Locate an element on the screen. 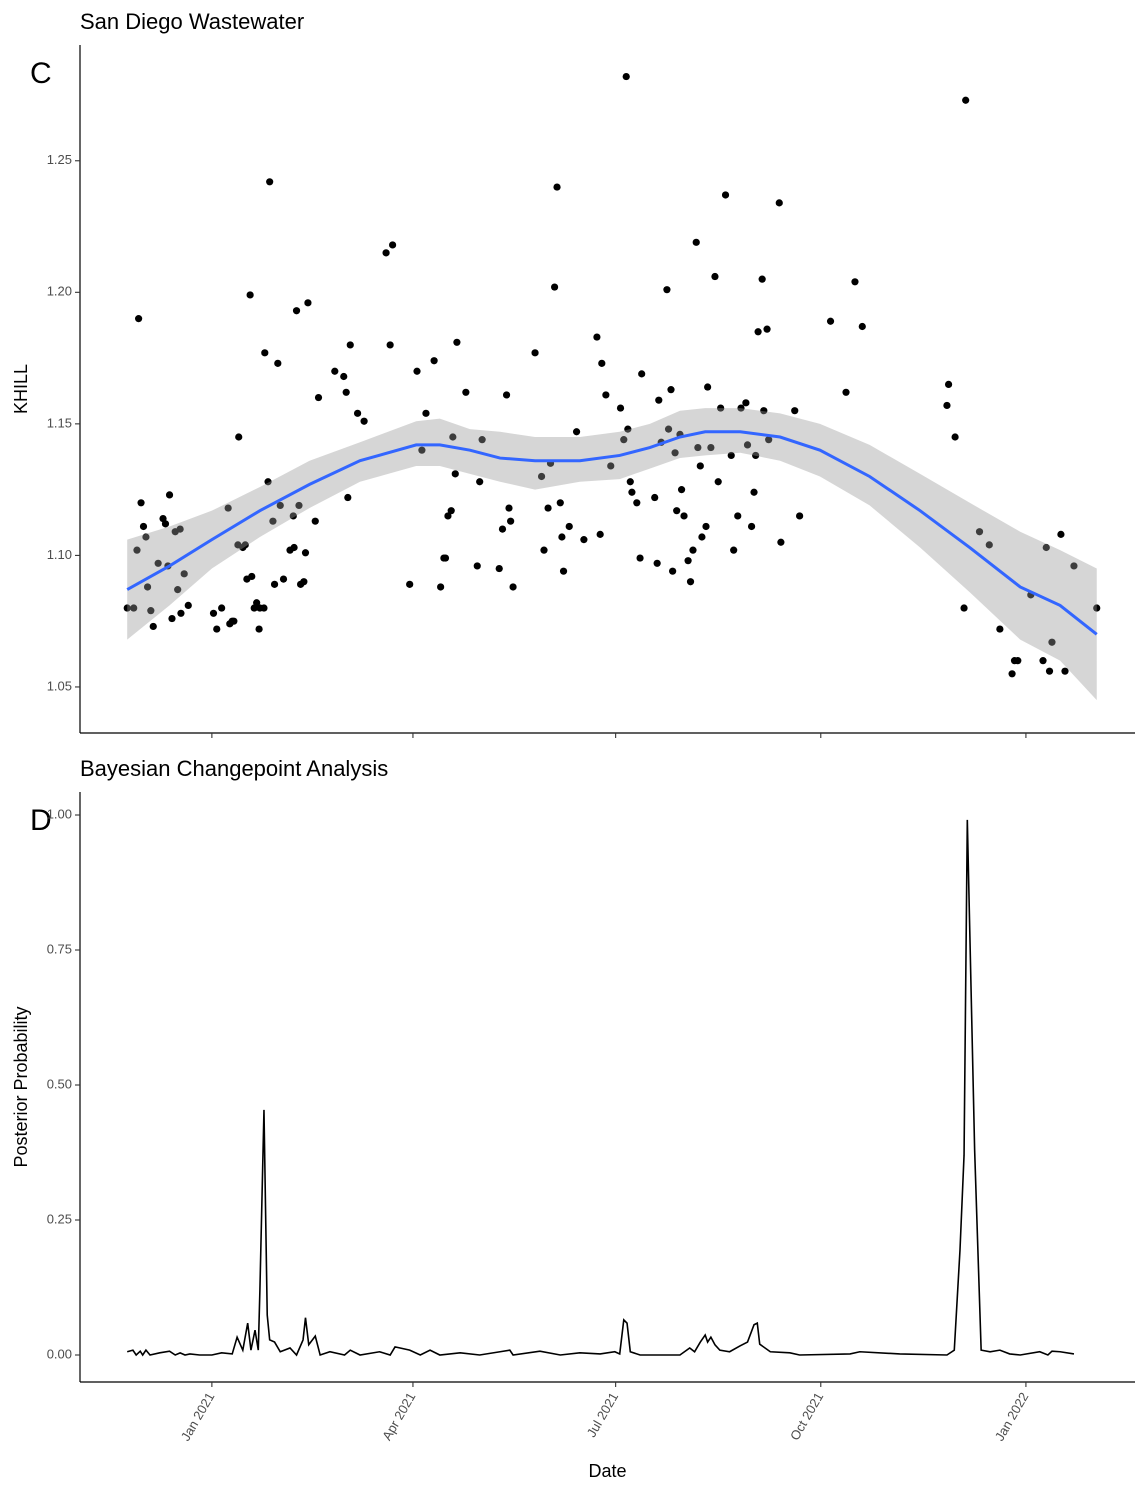 This screenshot has height=1486, width=1135. panel-title: Bayesian Changepoint Analysis is located at coordinates (234, 768).